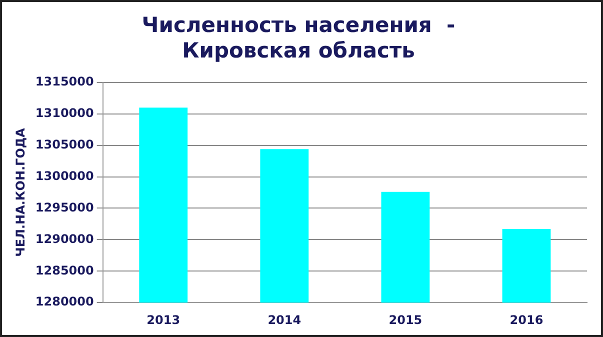 Image resolution: width=603 pixels, height=337 pixels. What do you see at coordinates (64, 81) in the screenshot?
I see `y-tick-label: 1315000` at bounding box center [64, 81].